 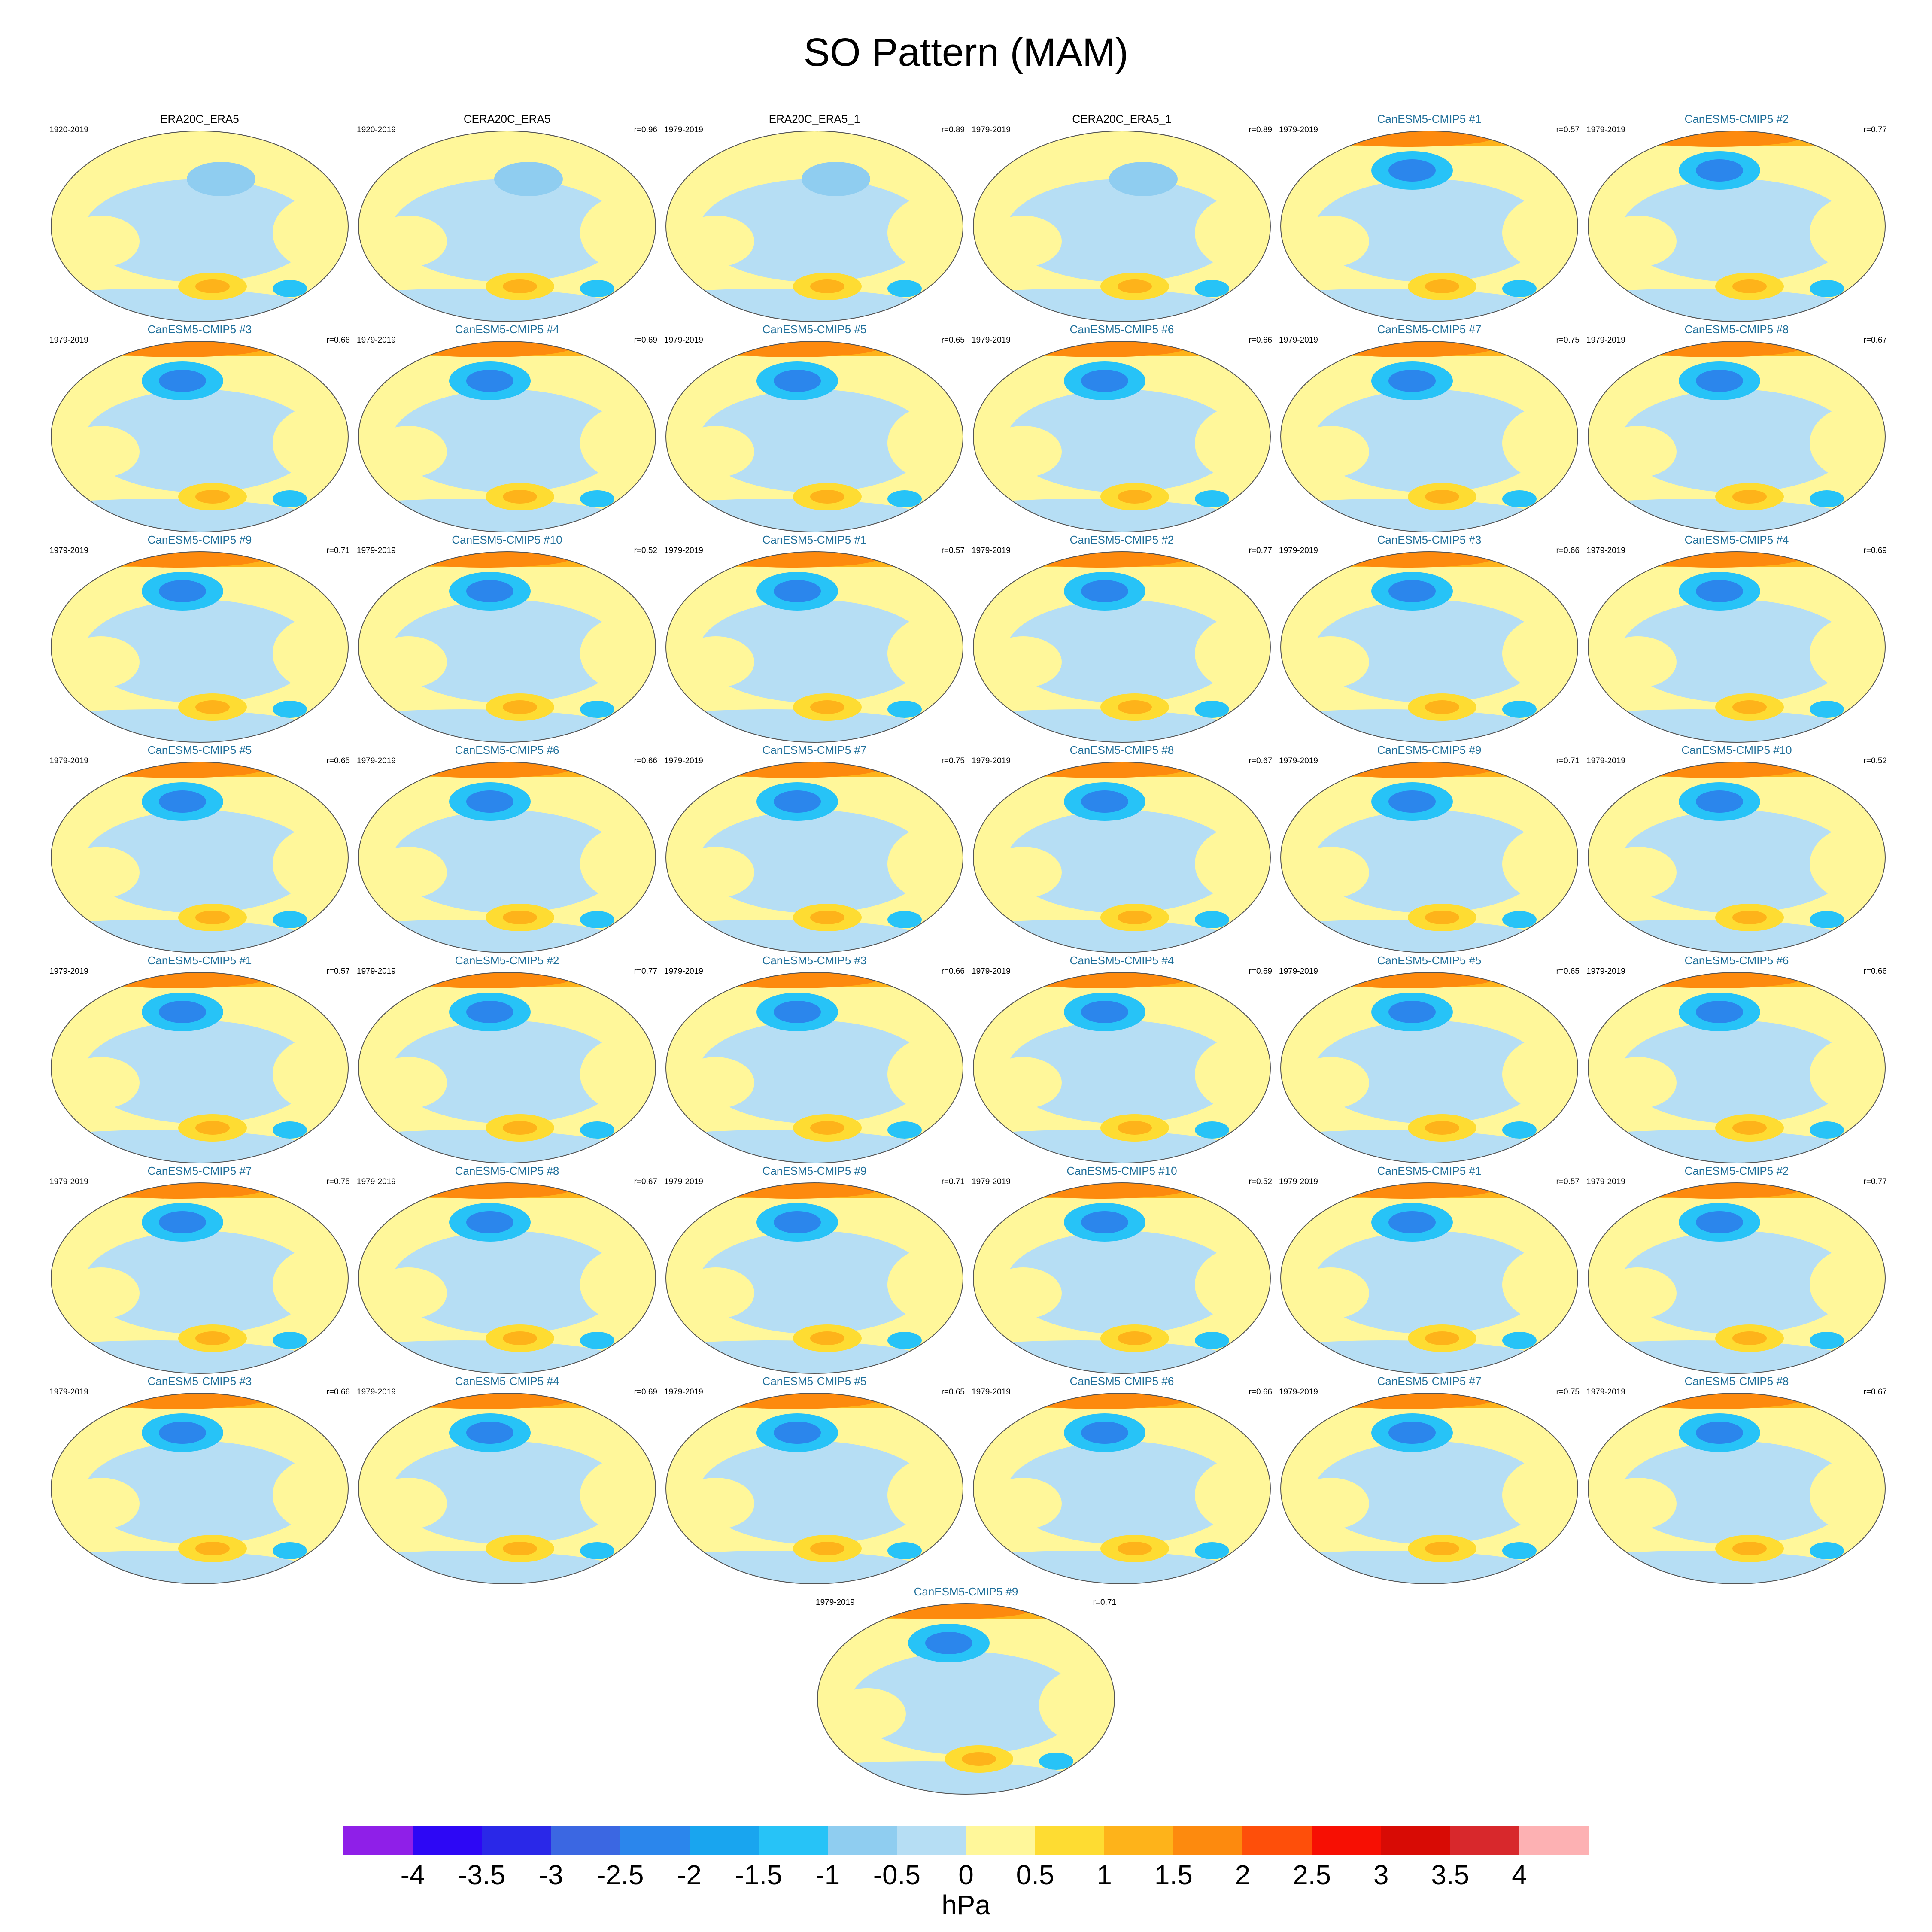 What do you see at coordinates (69, 129) in the screenshot?
I see `panel-period: 1920-2019` at bounding box center [69, 129].